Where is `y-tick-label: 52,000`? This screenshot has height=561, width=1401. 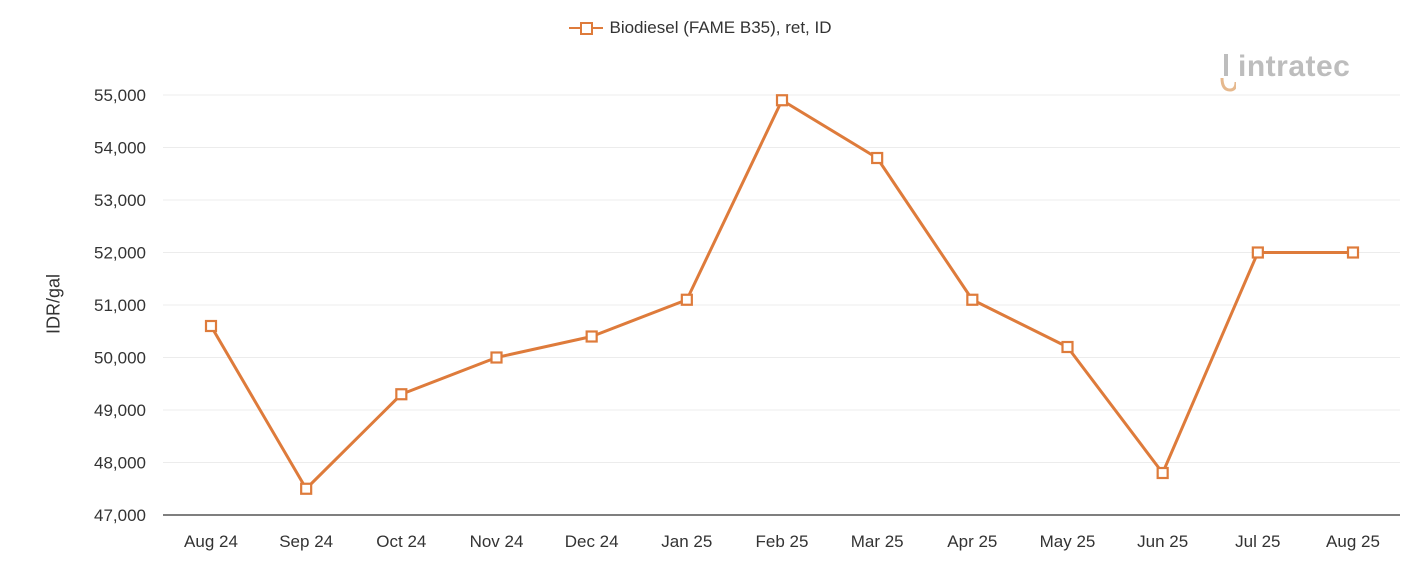 y-tick-label: 52,000 is located at coordinates (120, 253).